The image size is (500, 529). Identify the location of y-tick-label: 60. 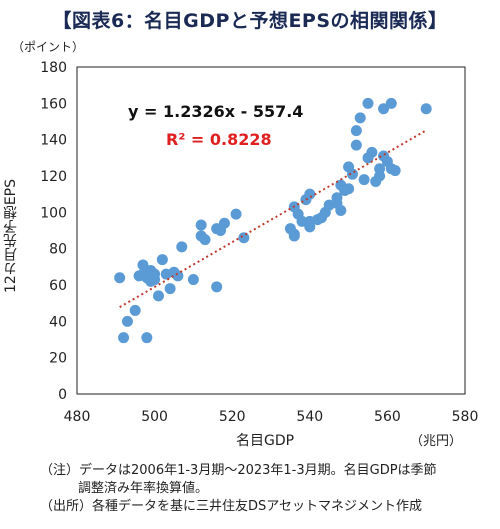
(58, 286).